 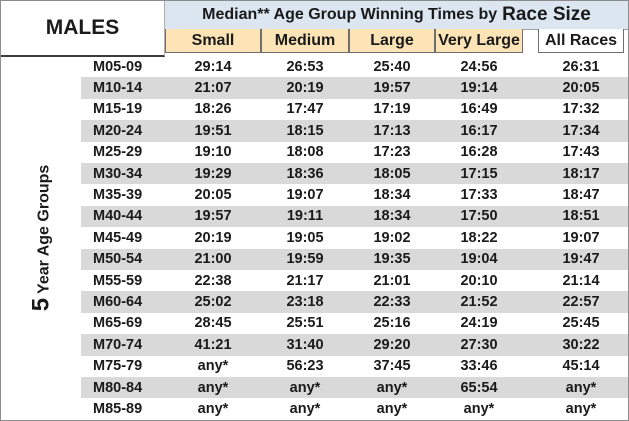 What do you see at coordinates (118, 130) in the screenshot?
I see `age-group-cell: M20-24` at bounding box center [118, 130].